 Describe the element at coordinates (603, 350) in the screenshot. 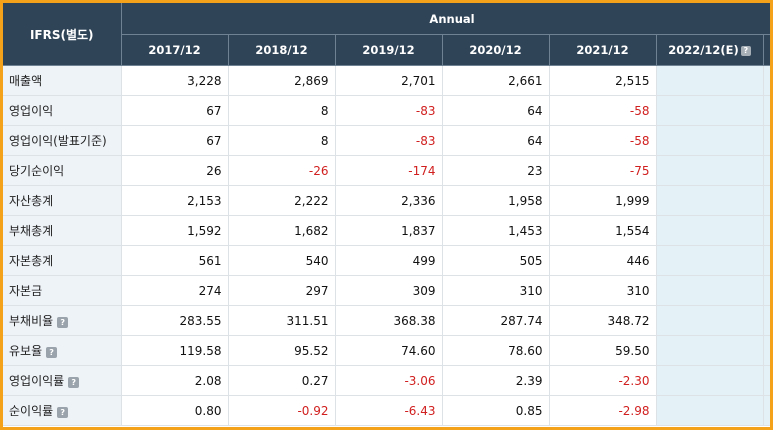

I see `value-cell: 59.50` at that location.